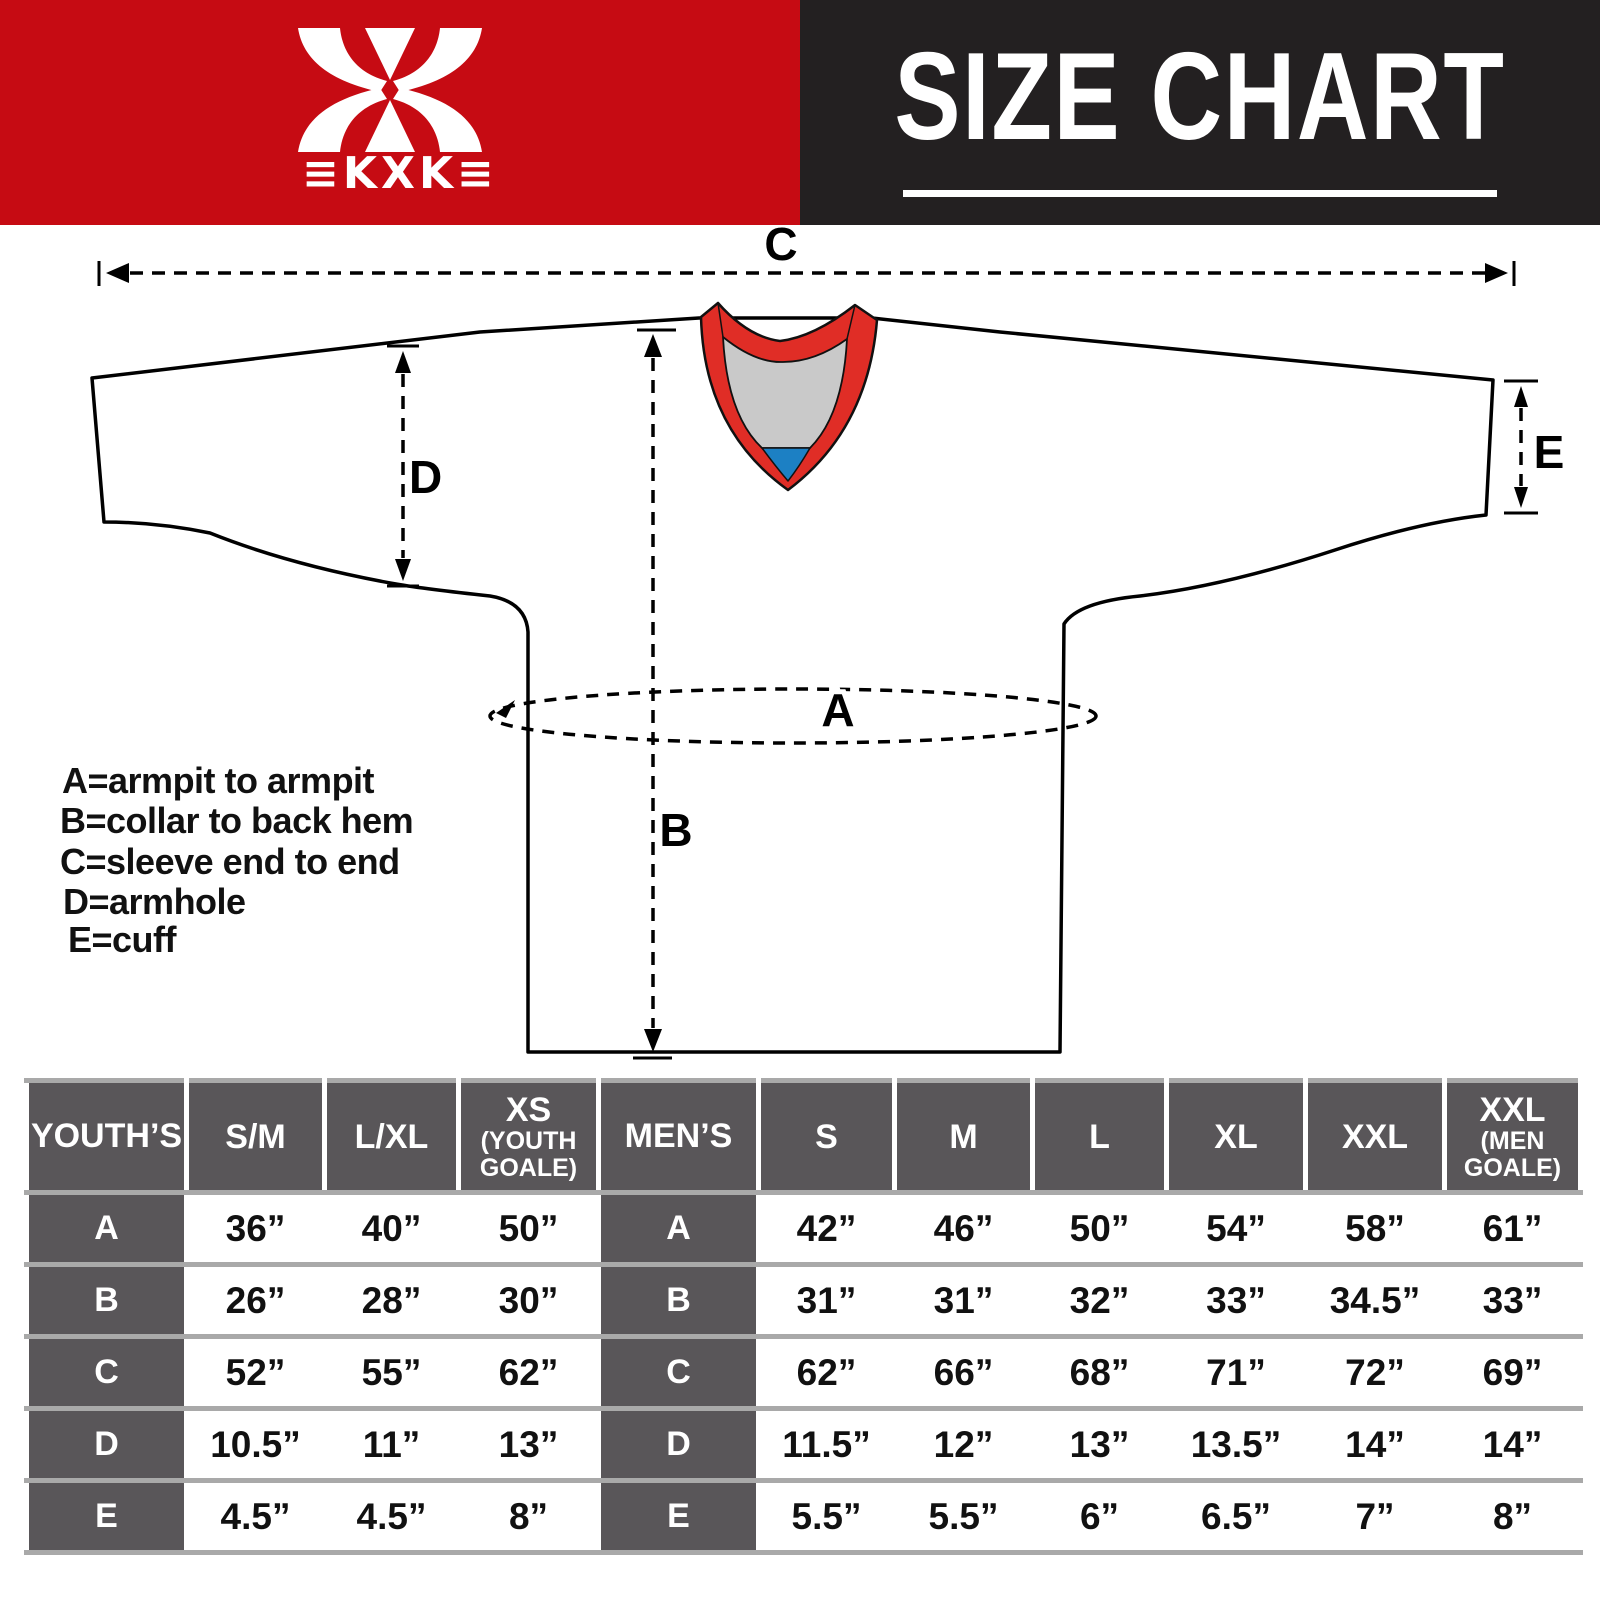 This screenshot has height=1600, width=1600. I want to click on dimension-label-a: A, so click(837, 710).